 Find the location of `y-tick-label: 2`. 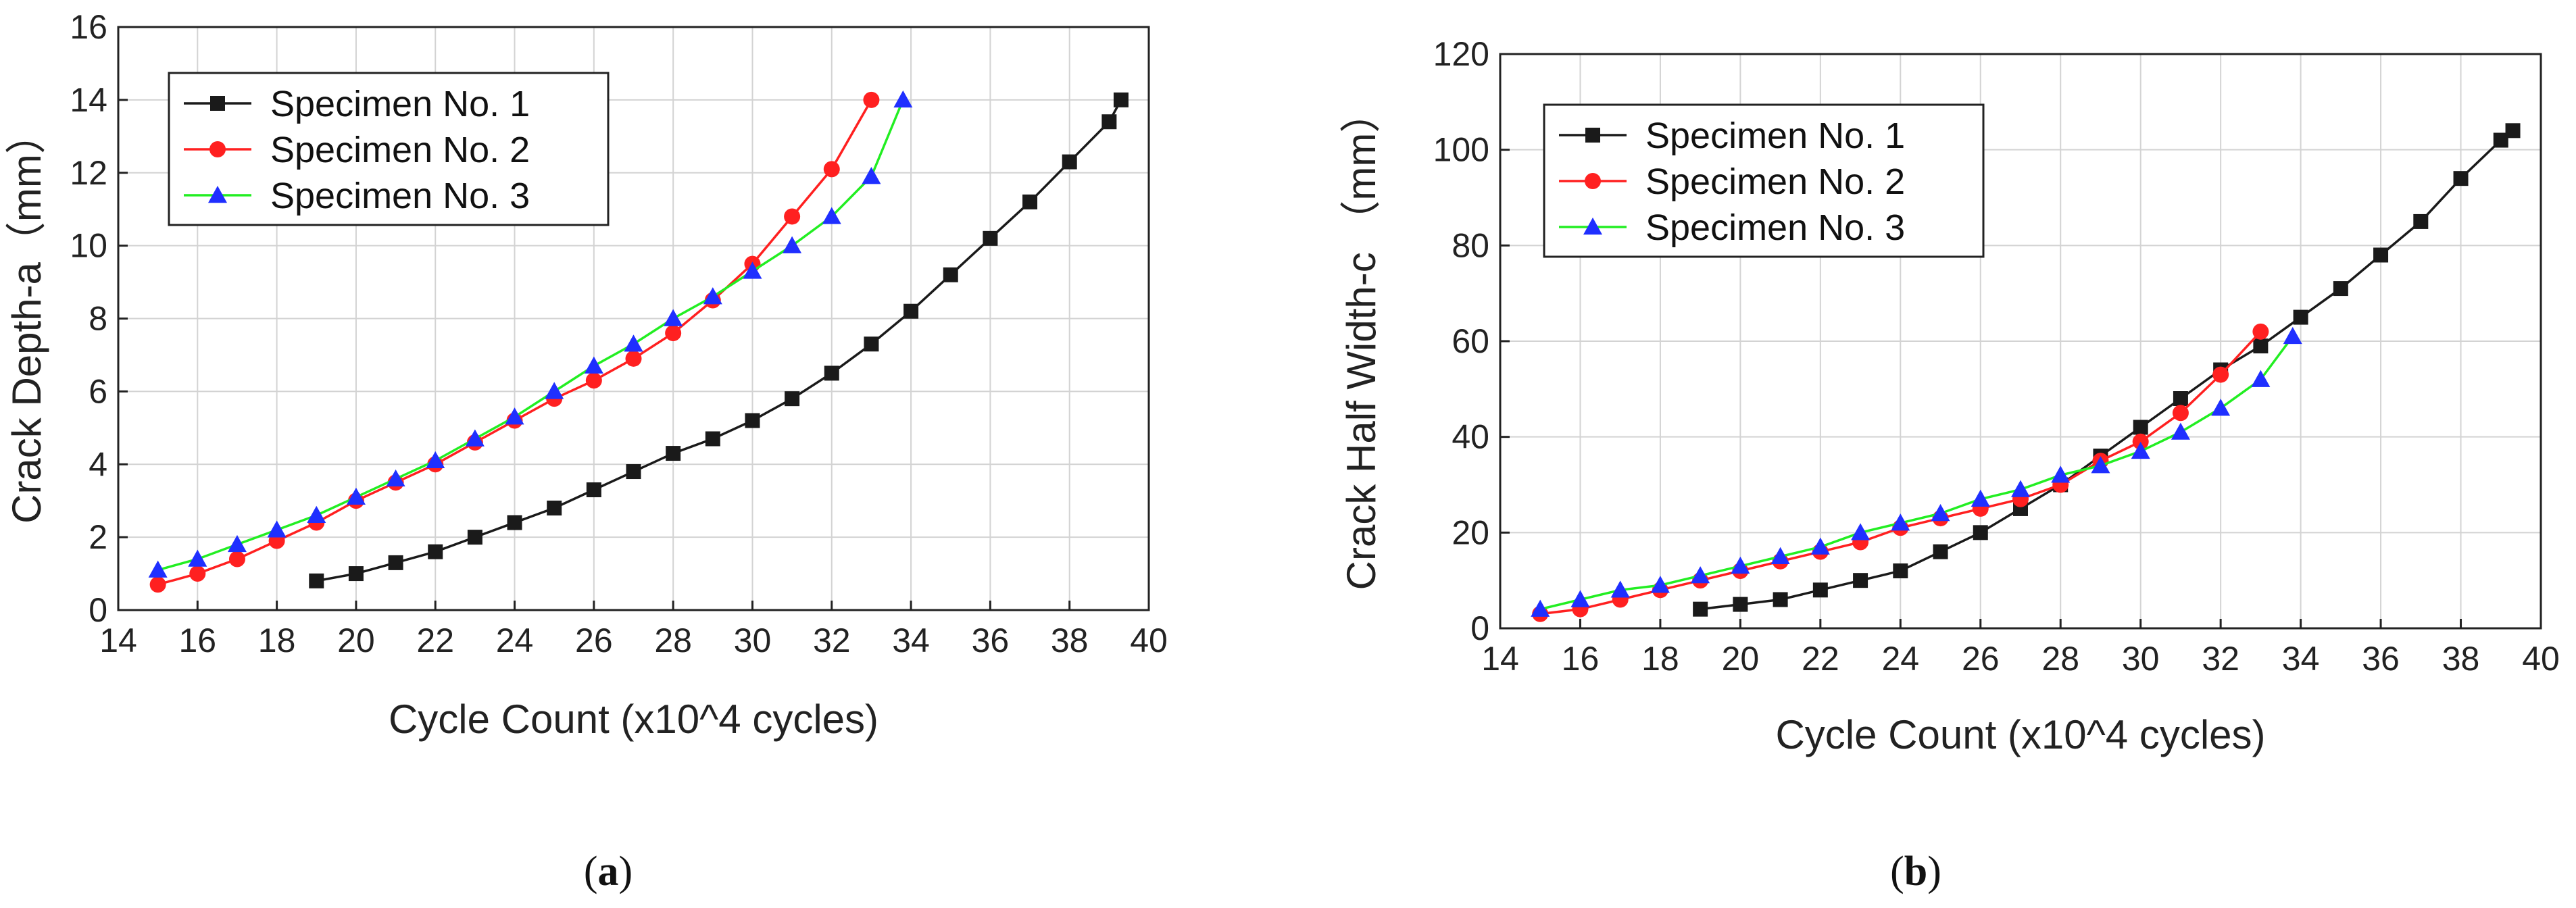

y-tick-label: 2 is located at coordinates (98, 537).